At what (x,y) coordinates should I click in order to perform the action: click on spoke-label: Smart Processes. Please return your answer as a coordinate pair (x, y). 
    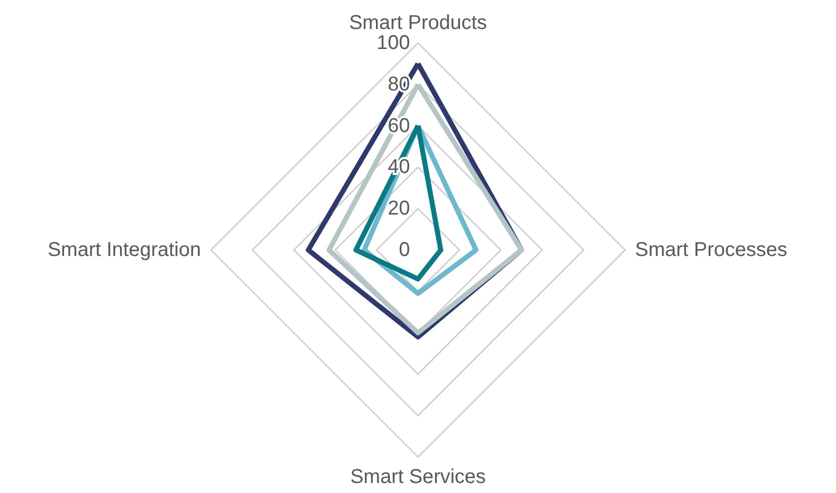
    Looking at the image, I should click on (711, 250).